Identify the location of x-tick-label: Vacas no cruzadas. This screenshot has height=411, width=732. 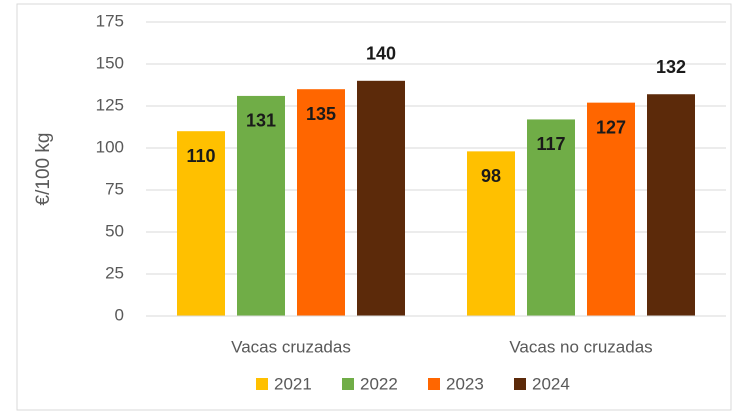
(580, 346).